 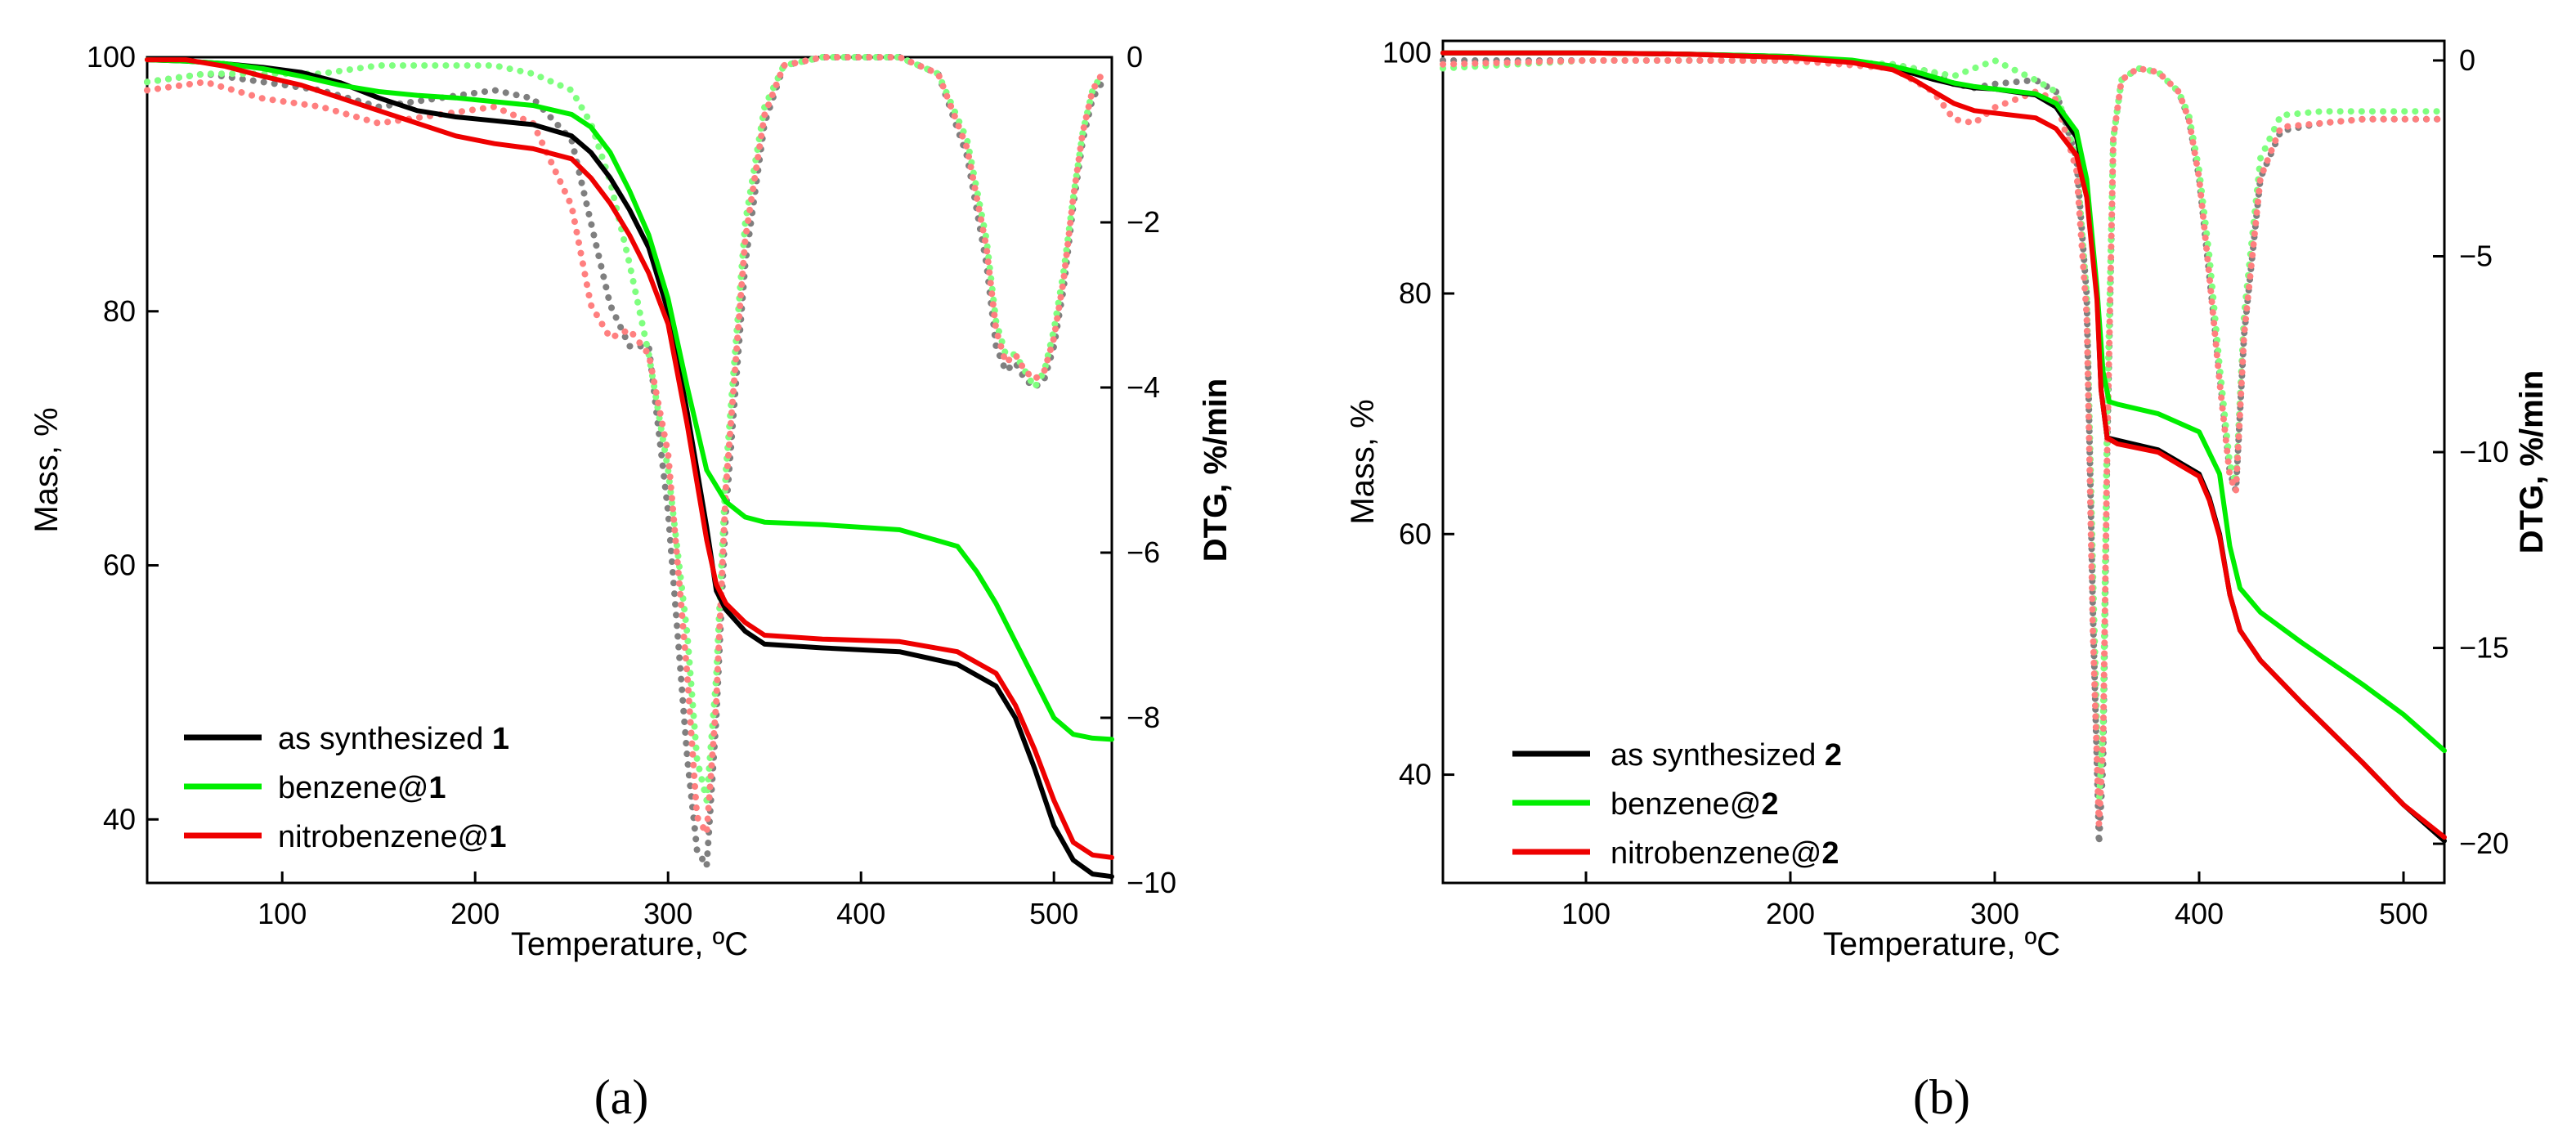 What do you see at coordinates (120, 819) in the screenshot?
I see `y-tick-label-a-0: 40` at bounding box center [120, 819].